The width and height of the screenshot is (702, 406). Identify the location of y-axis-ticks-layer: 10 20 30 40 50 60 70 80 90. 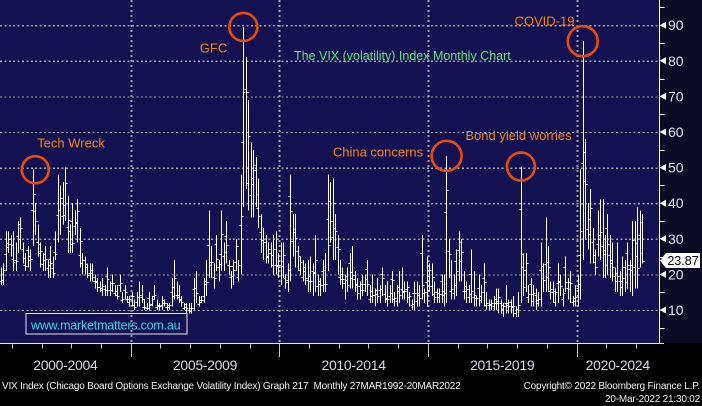
(671, 168).